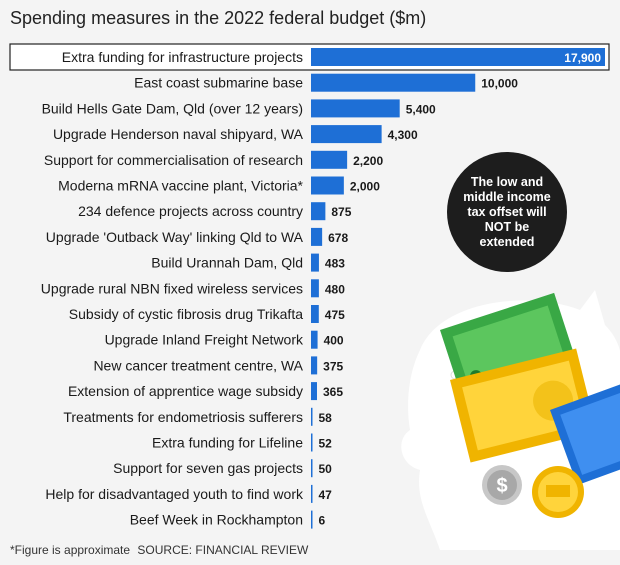  I want to click on category-label: Upgrade Henderson naval shipyard, WA, so click(178, 134).